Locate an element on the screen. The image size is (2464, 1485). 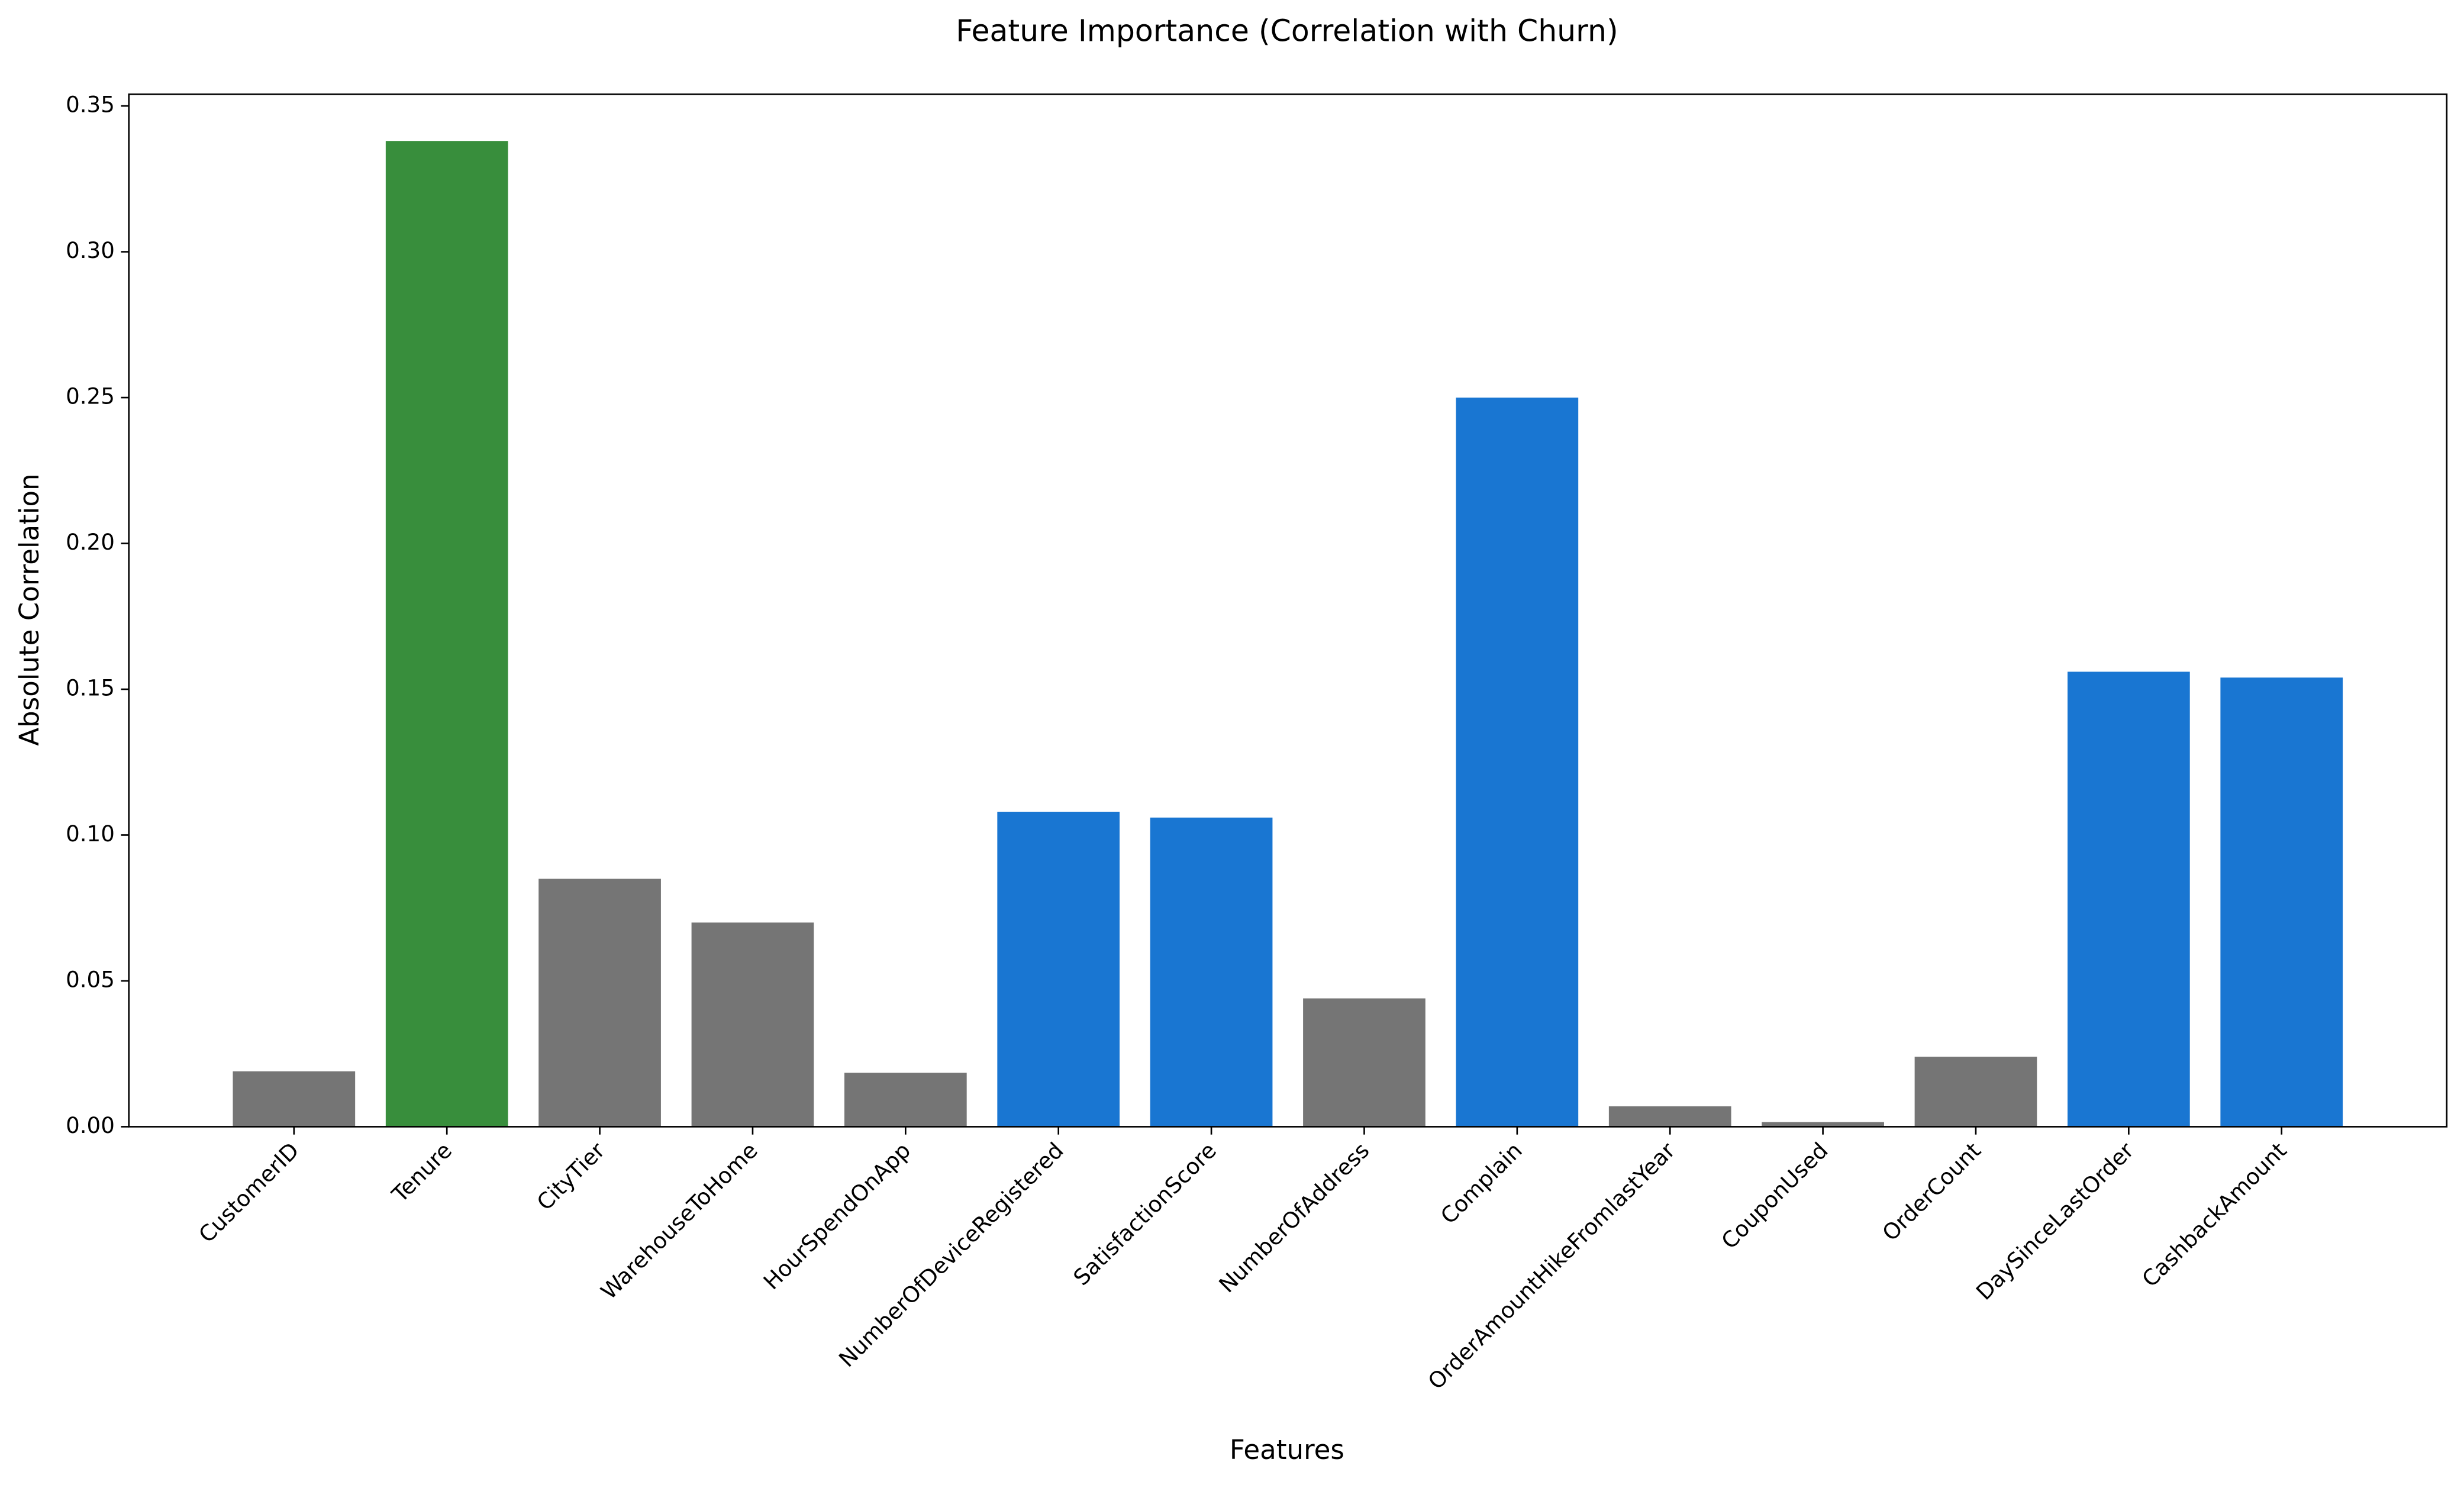
y-axis-label: Absolute Correlation is located at coordinates (29, 609).